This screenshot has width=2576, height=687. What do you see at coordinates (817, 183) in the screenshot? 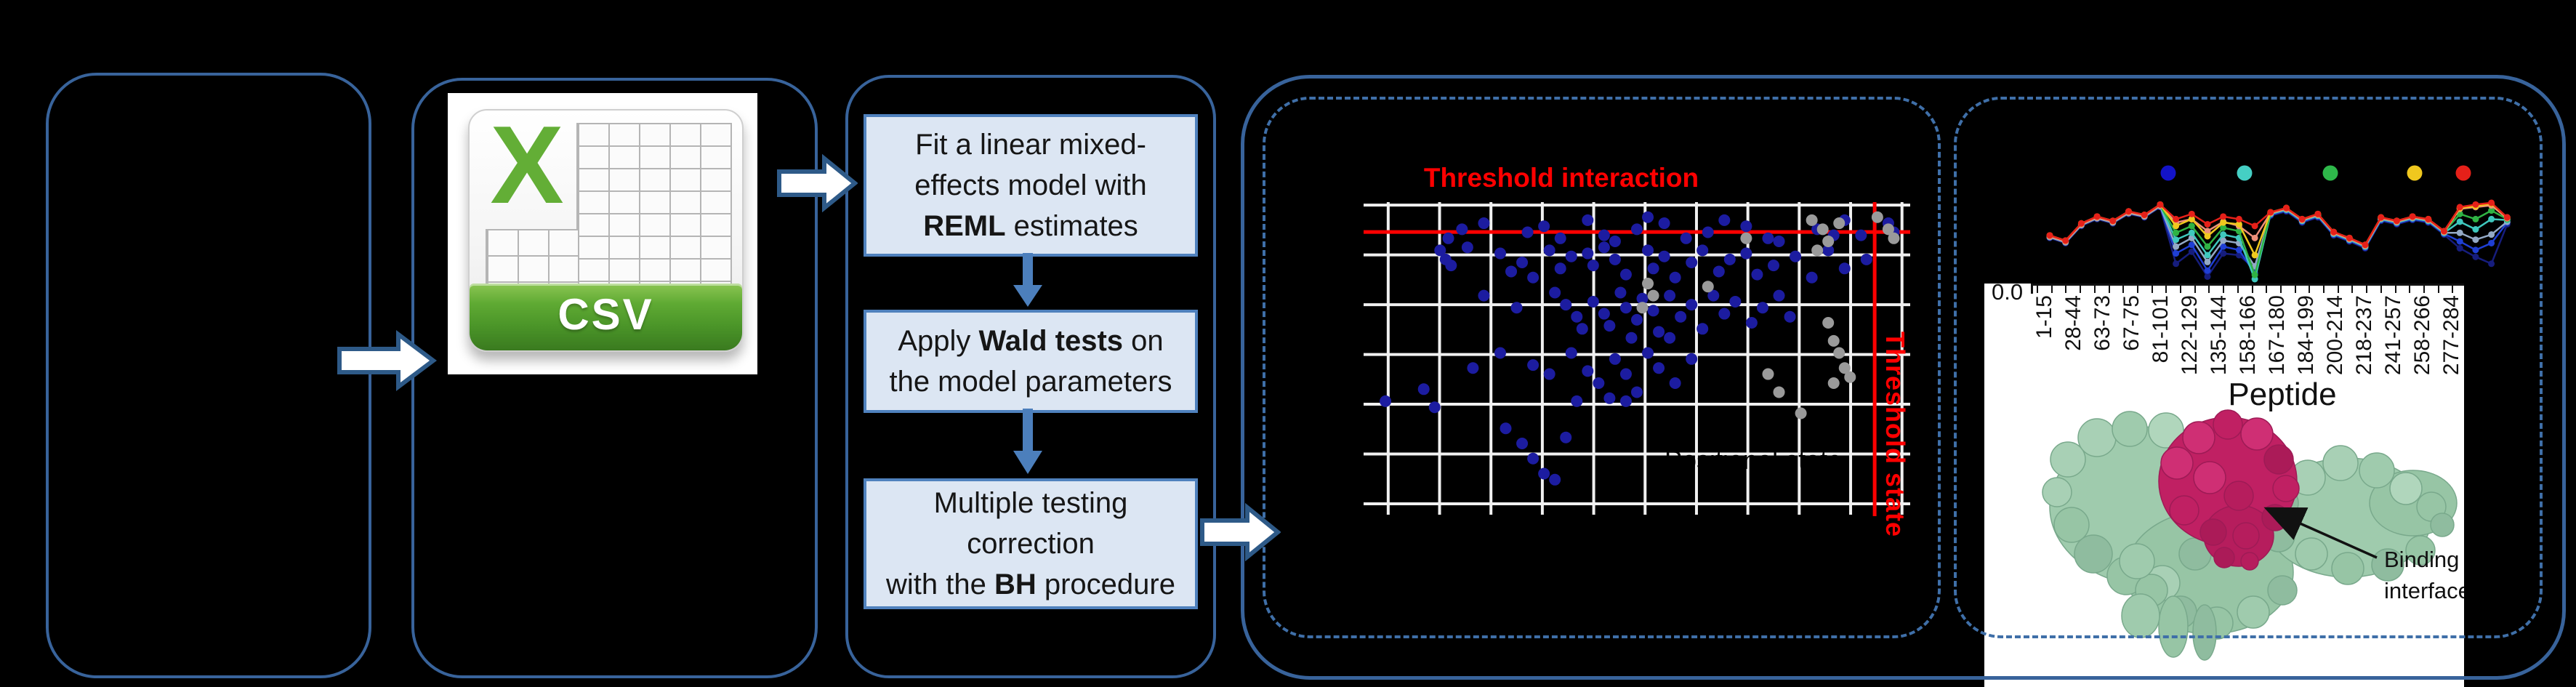
I see `block-arrow-2-icon` at bounding box center [817, 183].